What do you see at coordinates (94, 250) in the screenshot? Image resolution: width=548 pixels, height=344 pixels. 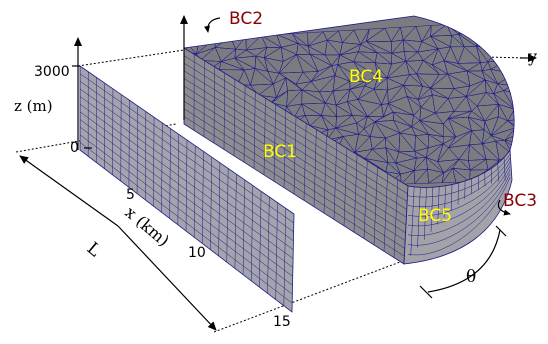 I see `length-label: L` at bounding box center [94, 250].